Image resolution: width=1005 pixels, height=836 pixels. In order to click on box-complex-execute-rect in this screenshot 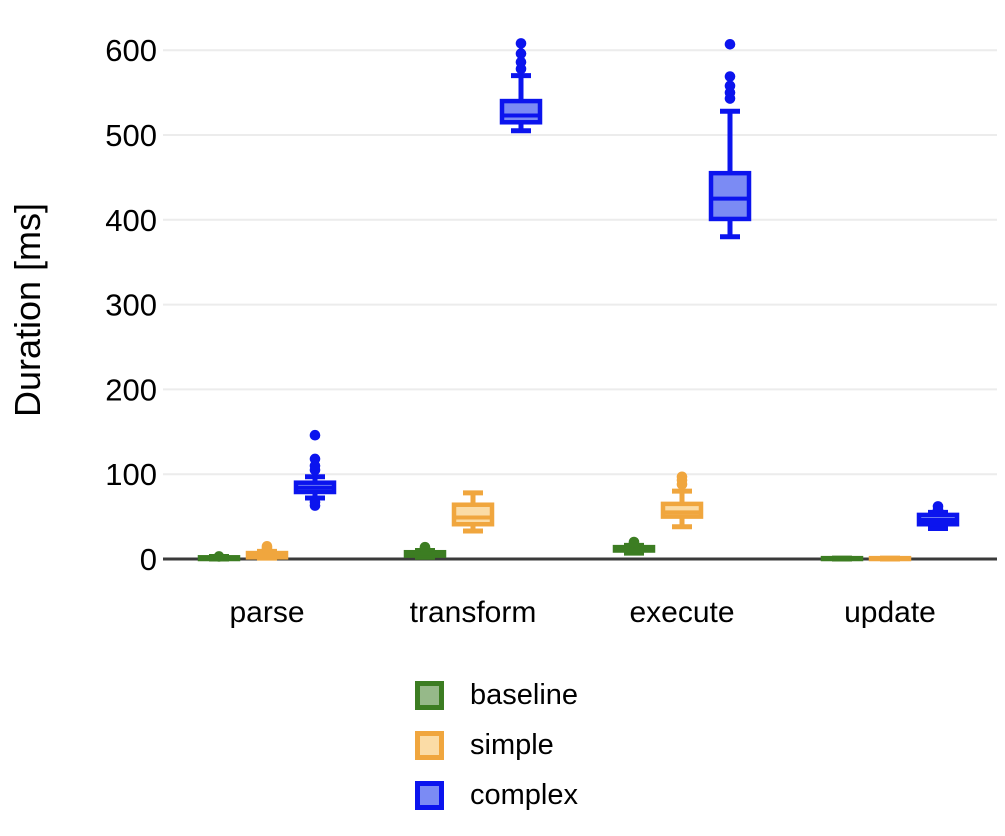, I will do `click(730, 196)`.